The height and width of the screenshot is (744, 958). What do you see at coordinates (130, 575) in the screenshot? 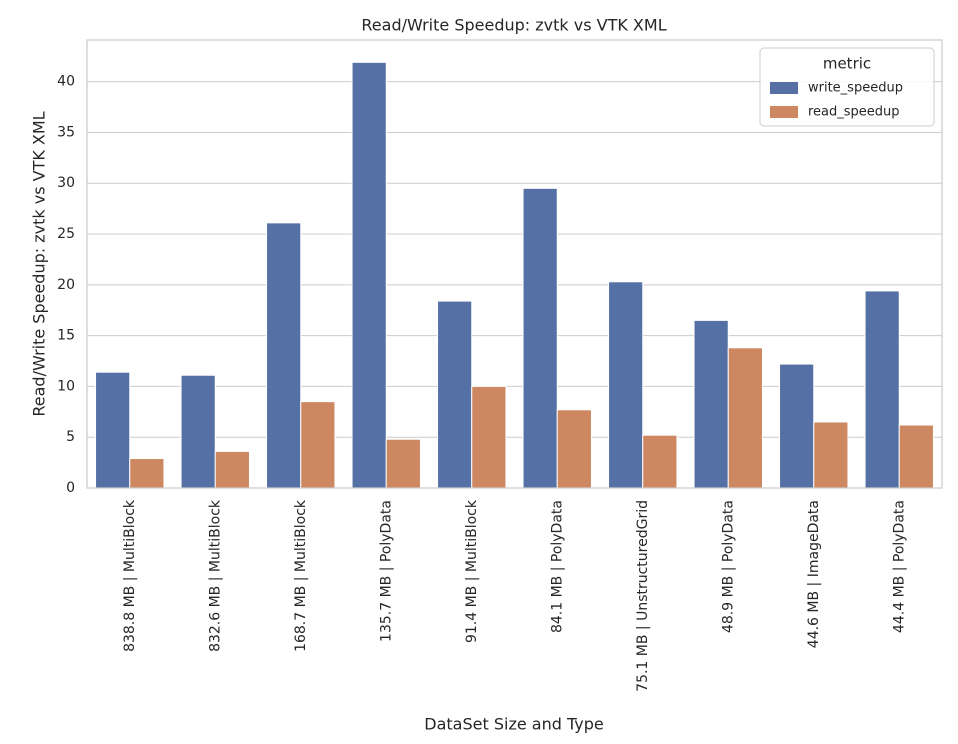
I see `x-tick-label: 838.8 MB | MultiBlock` at bounding box center [130, 575].